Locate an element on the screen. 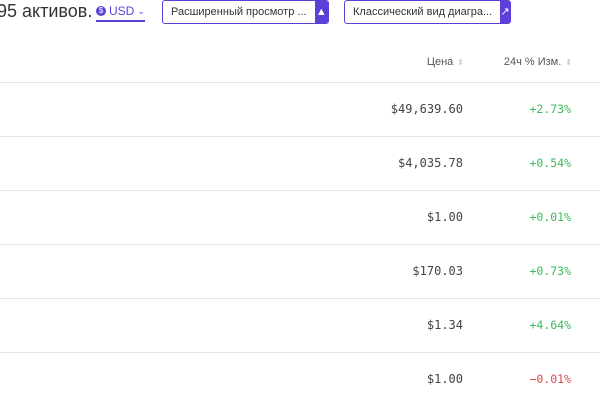 The height and width of the screenshot is (407, 600). table-row: $1.00 −0.01% is located at coordinates (300, 379).